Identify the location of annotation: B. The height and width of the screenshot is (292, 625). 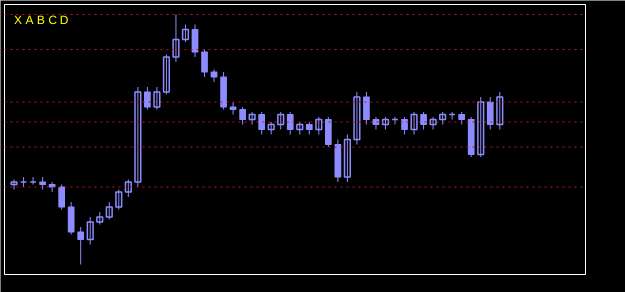
(40, 20).